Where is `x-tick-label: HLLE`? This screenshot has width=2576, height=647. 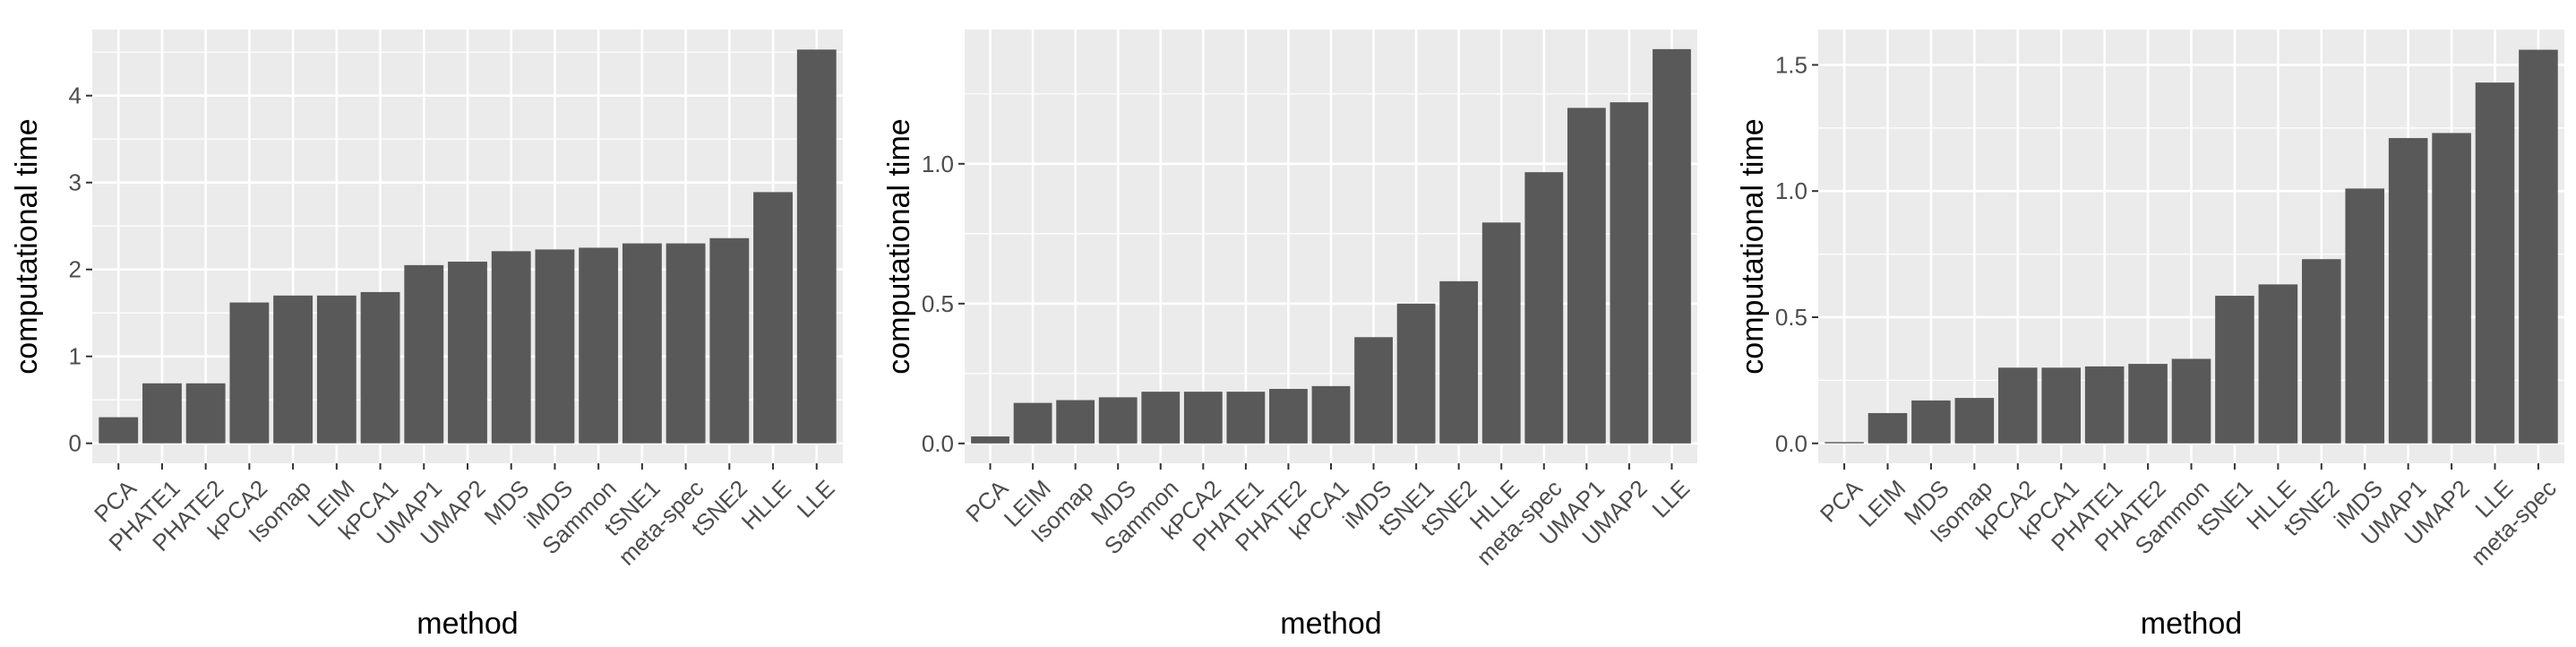 x-tick-label: HLLE is located at coordinates (766, 505).